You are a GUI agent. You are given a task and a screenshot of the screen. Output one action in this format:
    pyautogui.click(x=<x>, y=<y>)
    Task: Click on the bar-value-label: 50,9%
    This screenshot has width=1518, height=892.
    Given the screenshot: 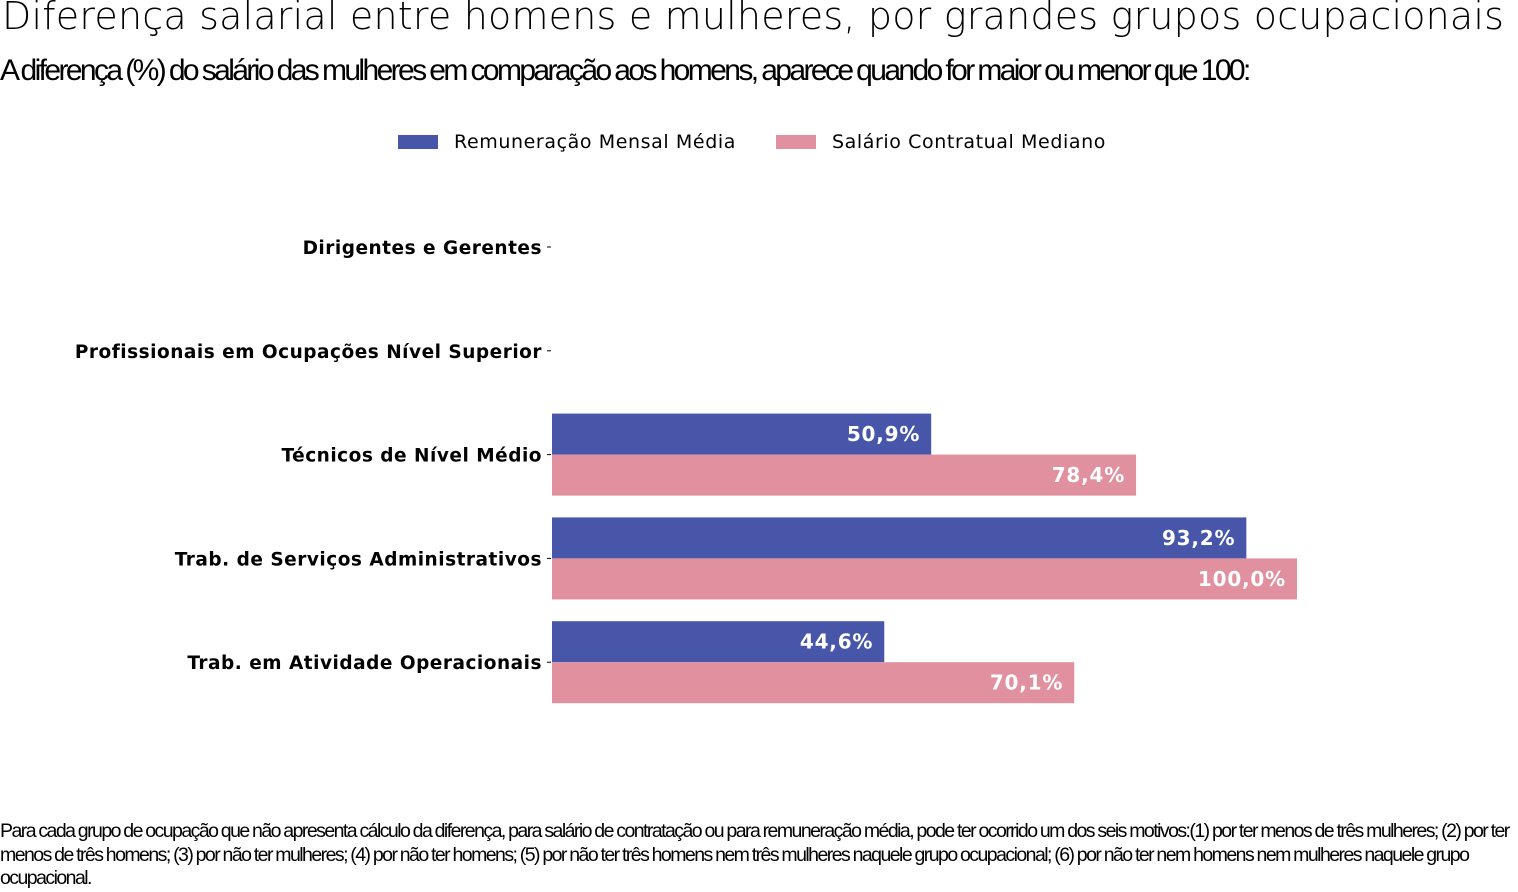 What is the action you would take?
    pyautogui.click(x=883, y=434)
    